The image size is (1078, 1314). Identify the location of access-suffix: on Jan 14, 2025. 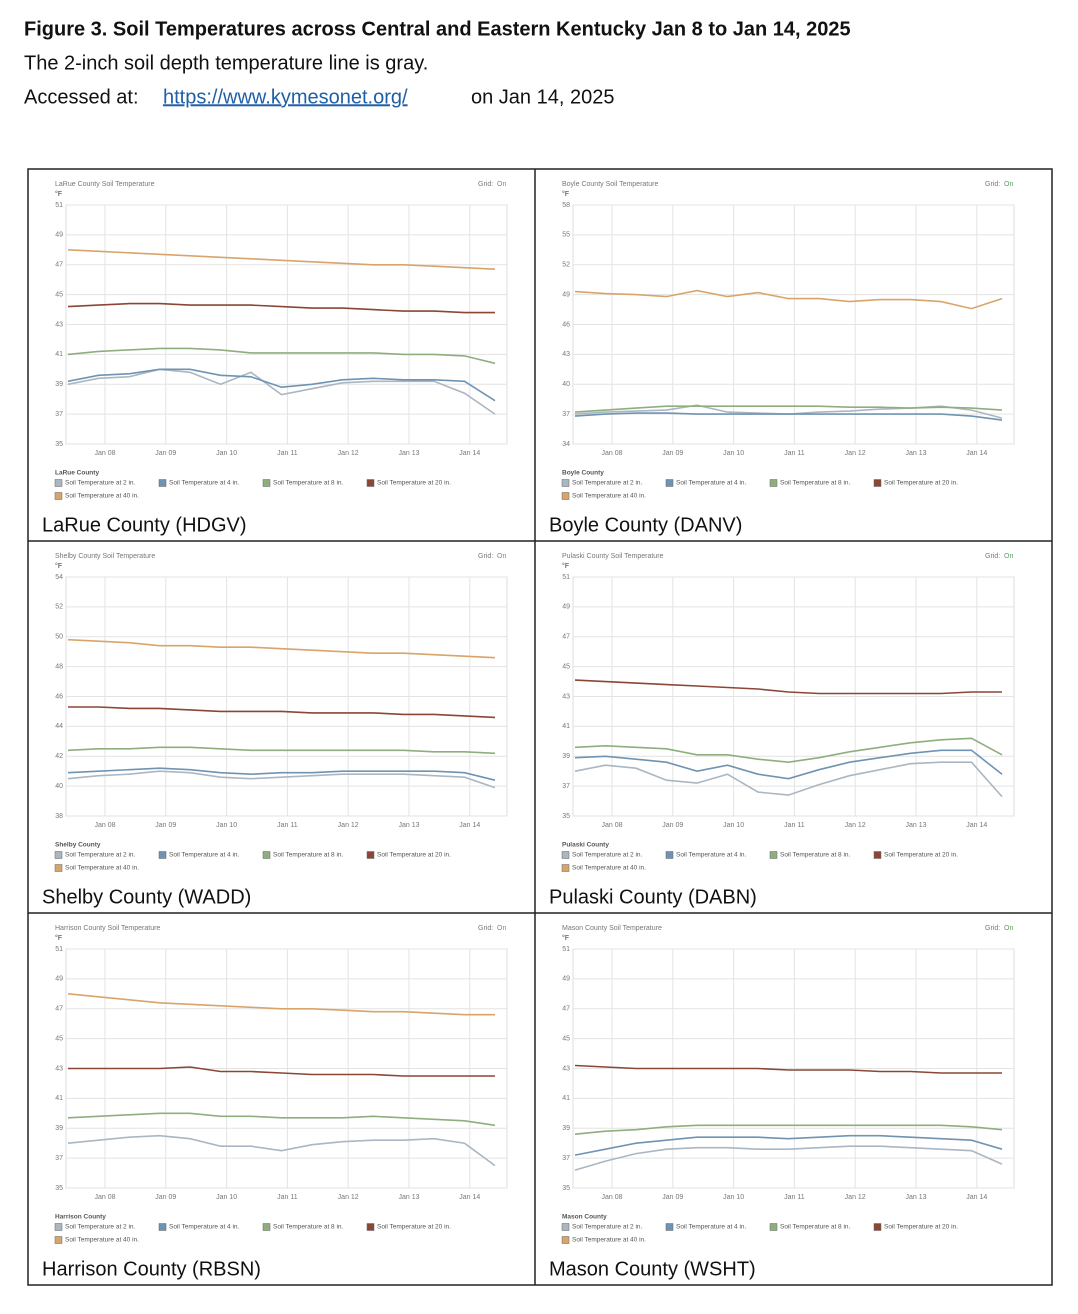
(542, 97).